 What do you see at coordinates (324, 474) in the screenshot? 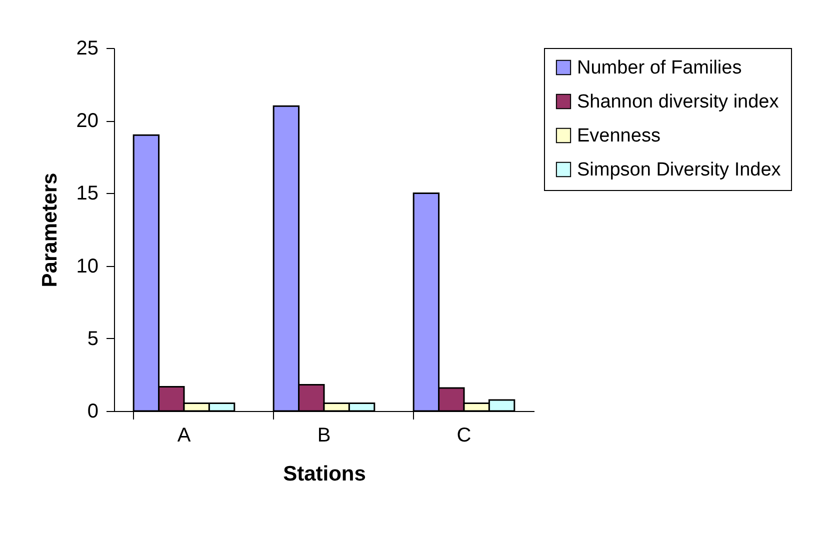
I see `x-axis-title: Stations` at bounding box center [324, 474].